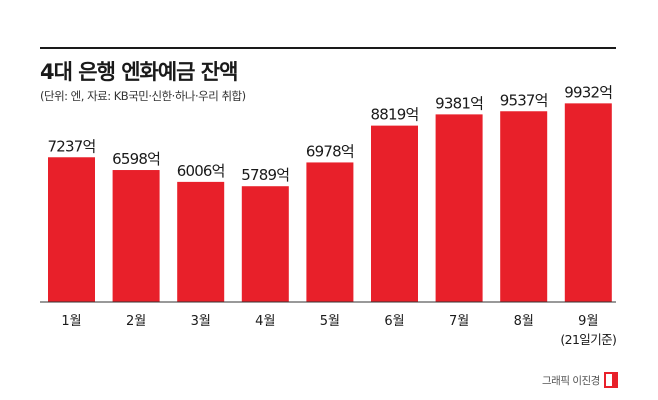 This screenshot has width=658, height=400. What do you see at coordinates (328, 48) in the screenshot?
I see `top-rule` at bounding box center [328, 48].